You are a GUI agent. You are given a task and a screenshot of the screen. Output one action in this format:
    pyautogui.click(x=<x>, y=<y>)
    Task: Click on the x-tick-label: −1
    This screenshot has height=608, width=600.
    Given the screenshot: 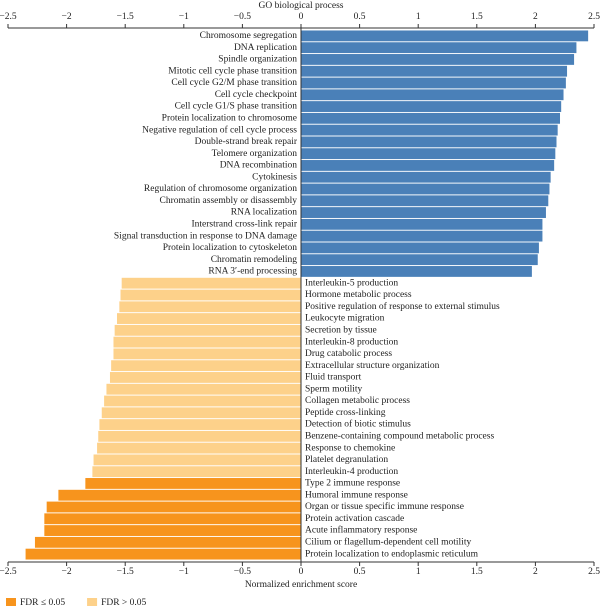 What is the action you would take?
    pyautogui.click(x=184, y=572)
    